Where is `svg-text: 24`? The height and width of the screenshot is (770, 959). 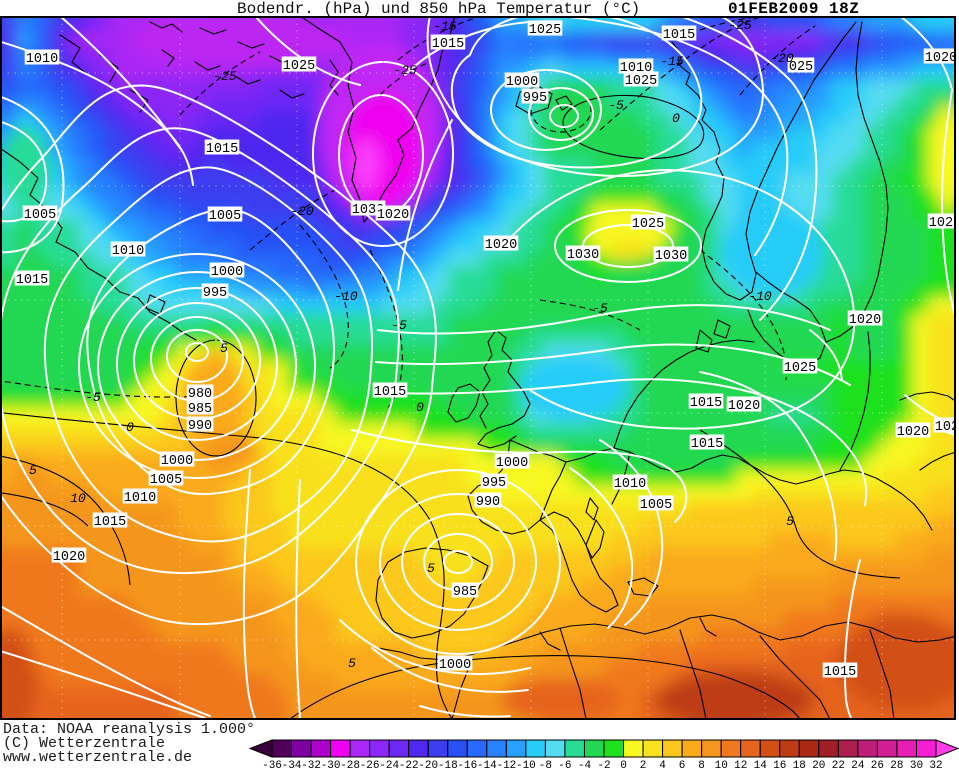 svg-text: 24 is located at coordinates (858, 765).